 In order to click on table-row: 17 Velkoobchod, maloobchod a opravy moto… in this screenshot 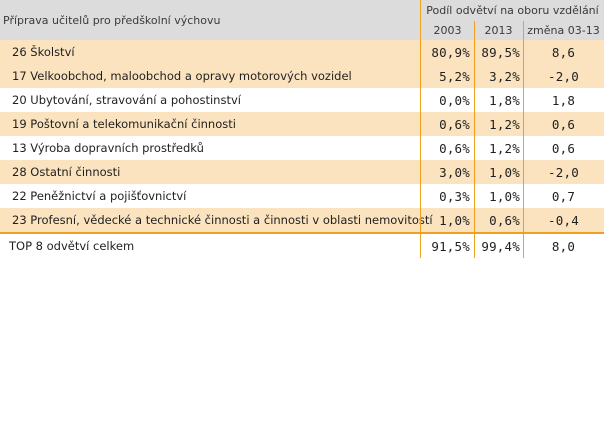, I will do `click(302, 76)`.